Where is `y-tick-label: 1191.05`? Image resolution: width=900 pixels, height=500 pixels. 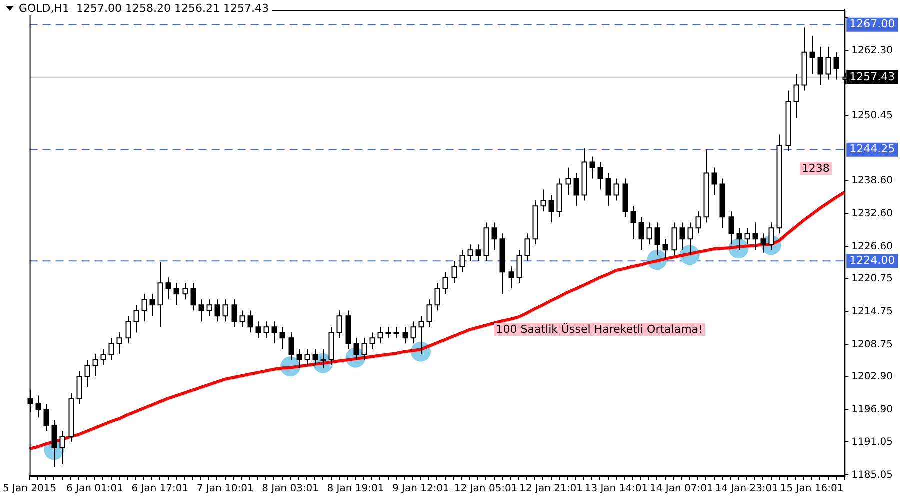 y-tick-label: 1191.05 is located at coordinates (873, 442).